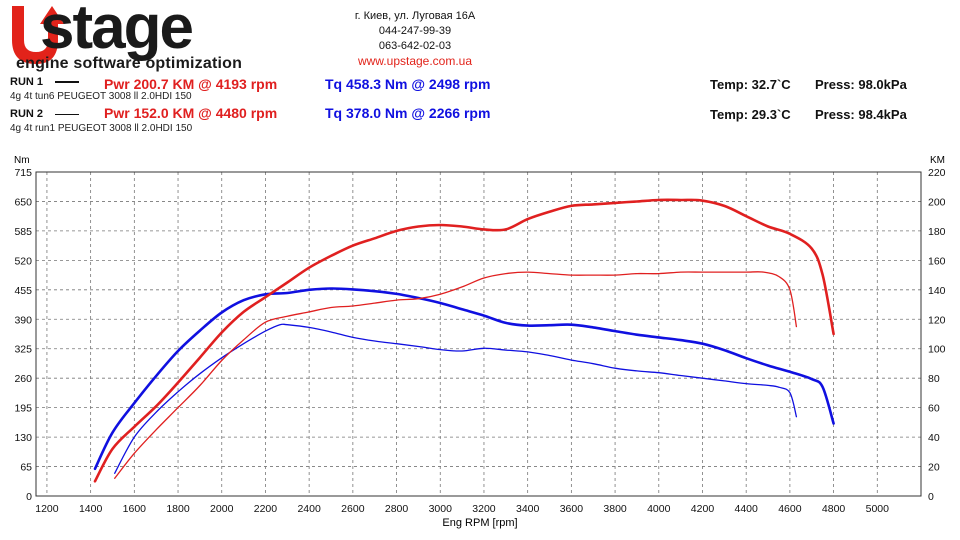  Describe the element at coordinates (23, 261) in the screenshot. I see `y-left-tick-label: 520` at that location.